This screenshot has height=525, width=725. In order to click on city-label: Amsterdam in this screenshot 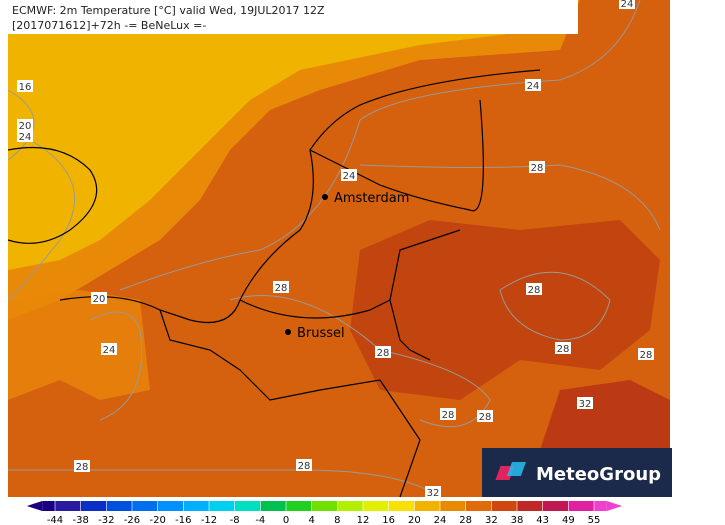, I will do `click(371, 198)`.